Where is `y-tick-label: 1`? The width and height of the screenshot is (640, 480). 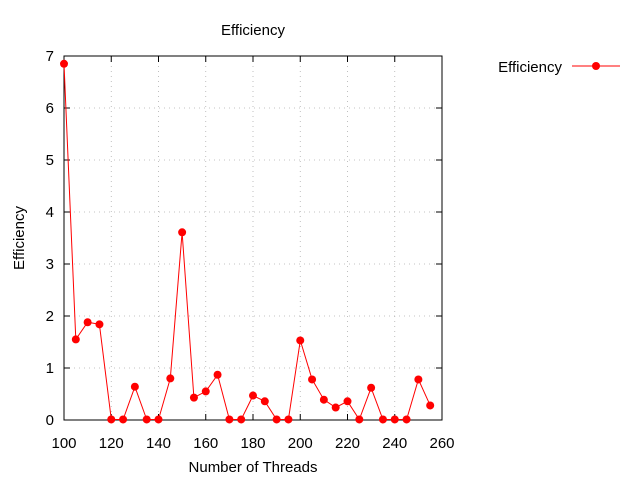 y-tick-label: 1 is located at coordinates (50, 368).